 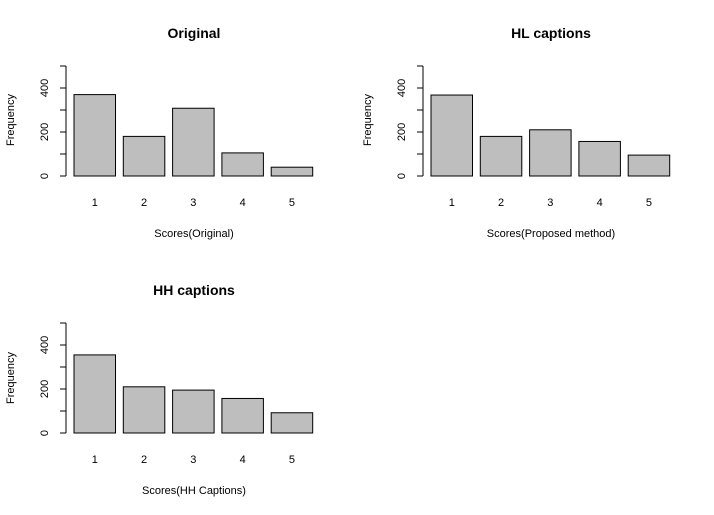 What do you see at coordinates (551, 234) in the screenshot?
I see `x-axis-label: Scores(Proposed method)` at bounding box center [551, 234].